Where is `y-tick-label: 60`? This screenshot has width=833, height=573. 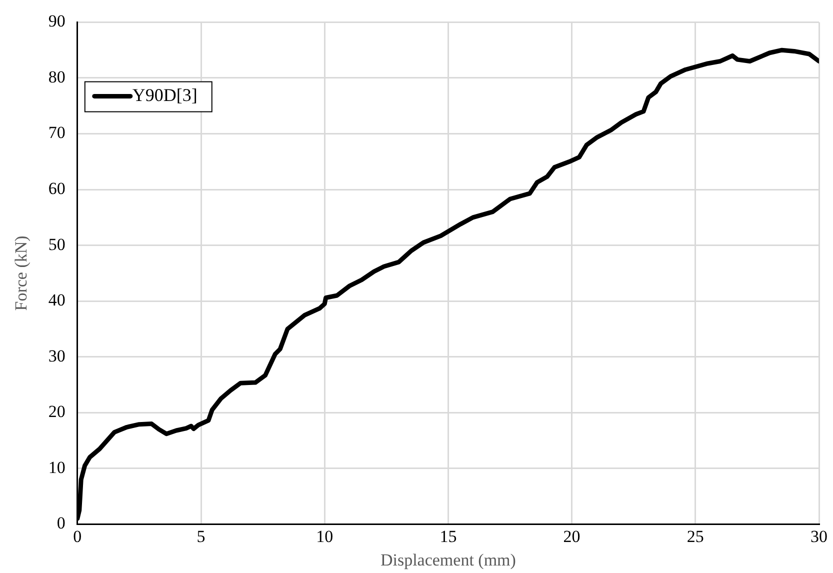 y-tick-label: 60 is located at coordinates (57, 188).